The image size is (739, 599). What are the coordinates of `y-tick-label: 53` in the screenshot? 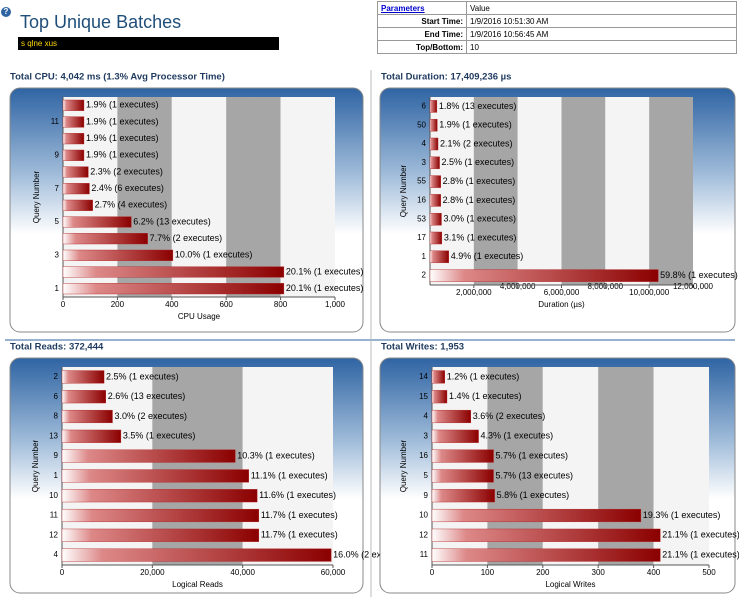 It's located at (421, 218).